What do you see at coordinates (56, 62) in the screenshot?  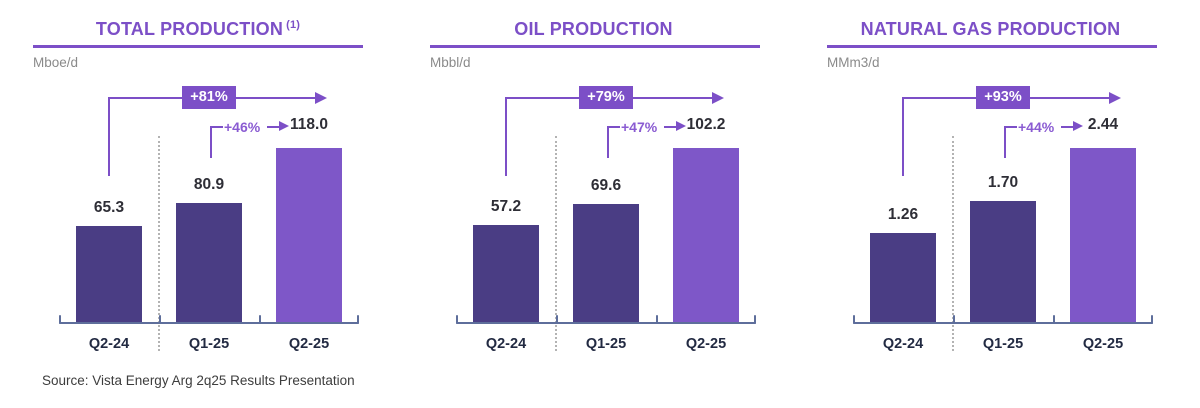 I see `unit-label: Mboe/d` at bounding box center [56, 62].